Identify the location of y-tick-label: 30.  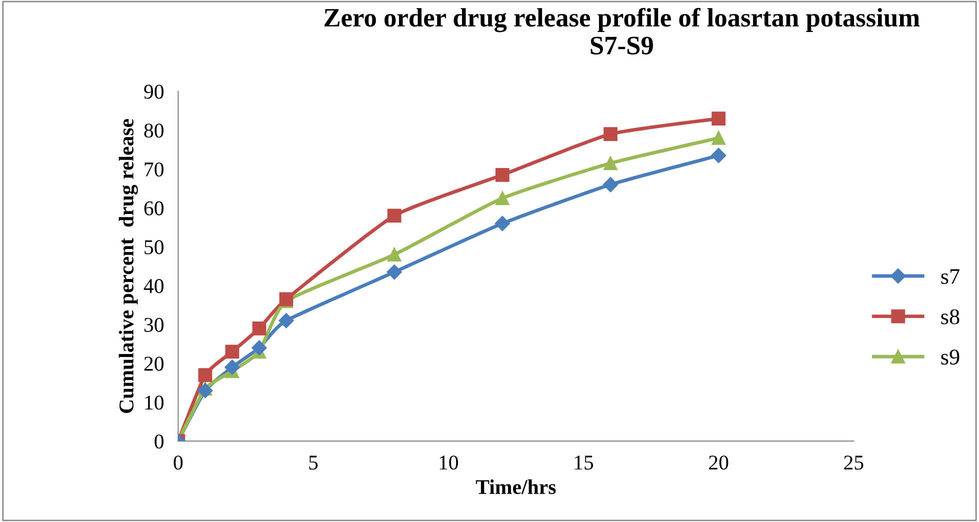
(154, 325).